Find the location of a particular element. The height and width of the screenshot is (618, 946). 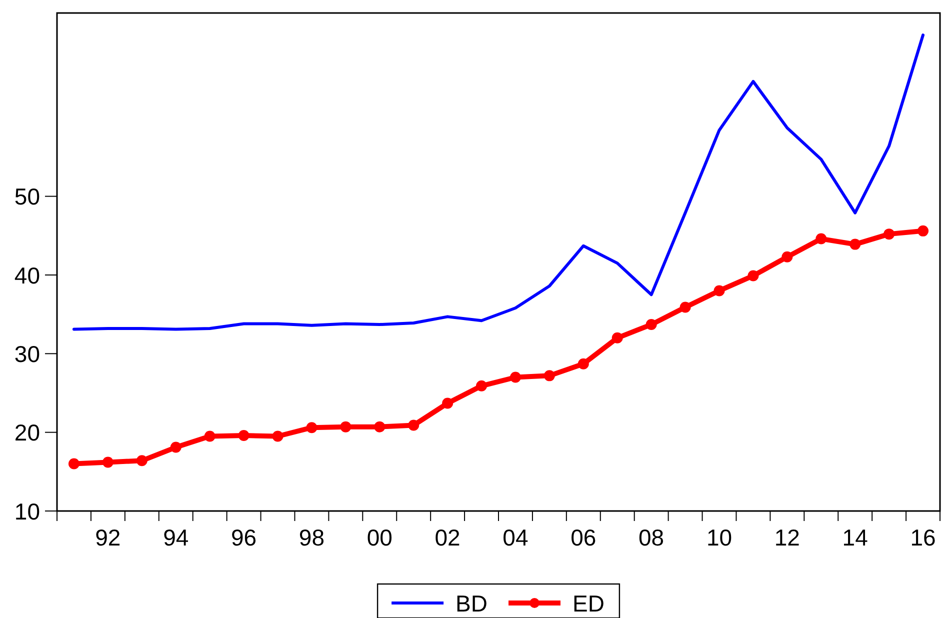

x-tick-label: 10 is located at coordinates (719, 537).